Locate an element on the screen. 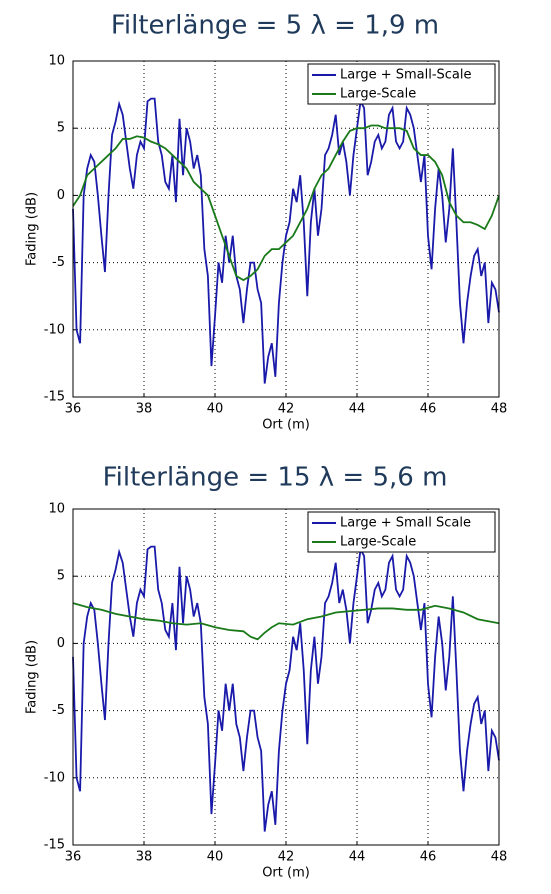 This screenshot has height=894, width=551. chart-title: Filterlänge = 5 λ = 1,9 m is located at coordinates (275, 26).